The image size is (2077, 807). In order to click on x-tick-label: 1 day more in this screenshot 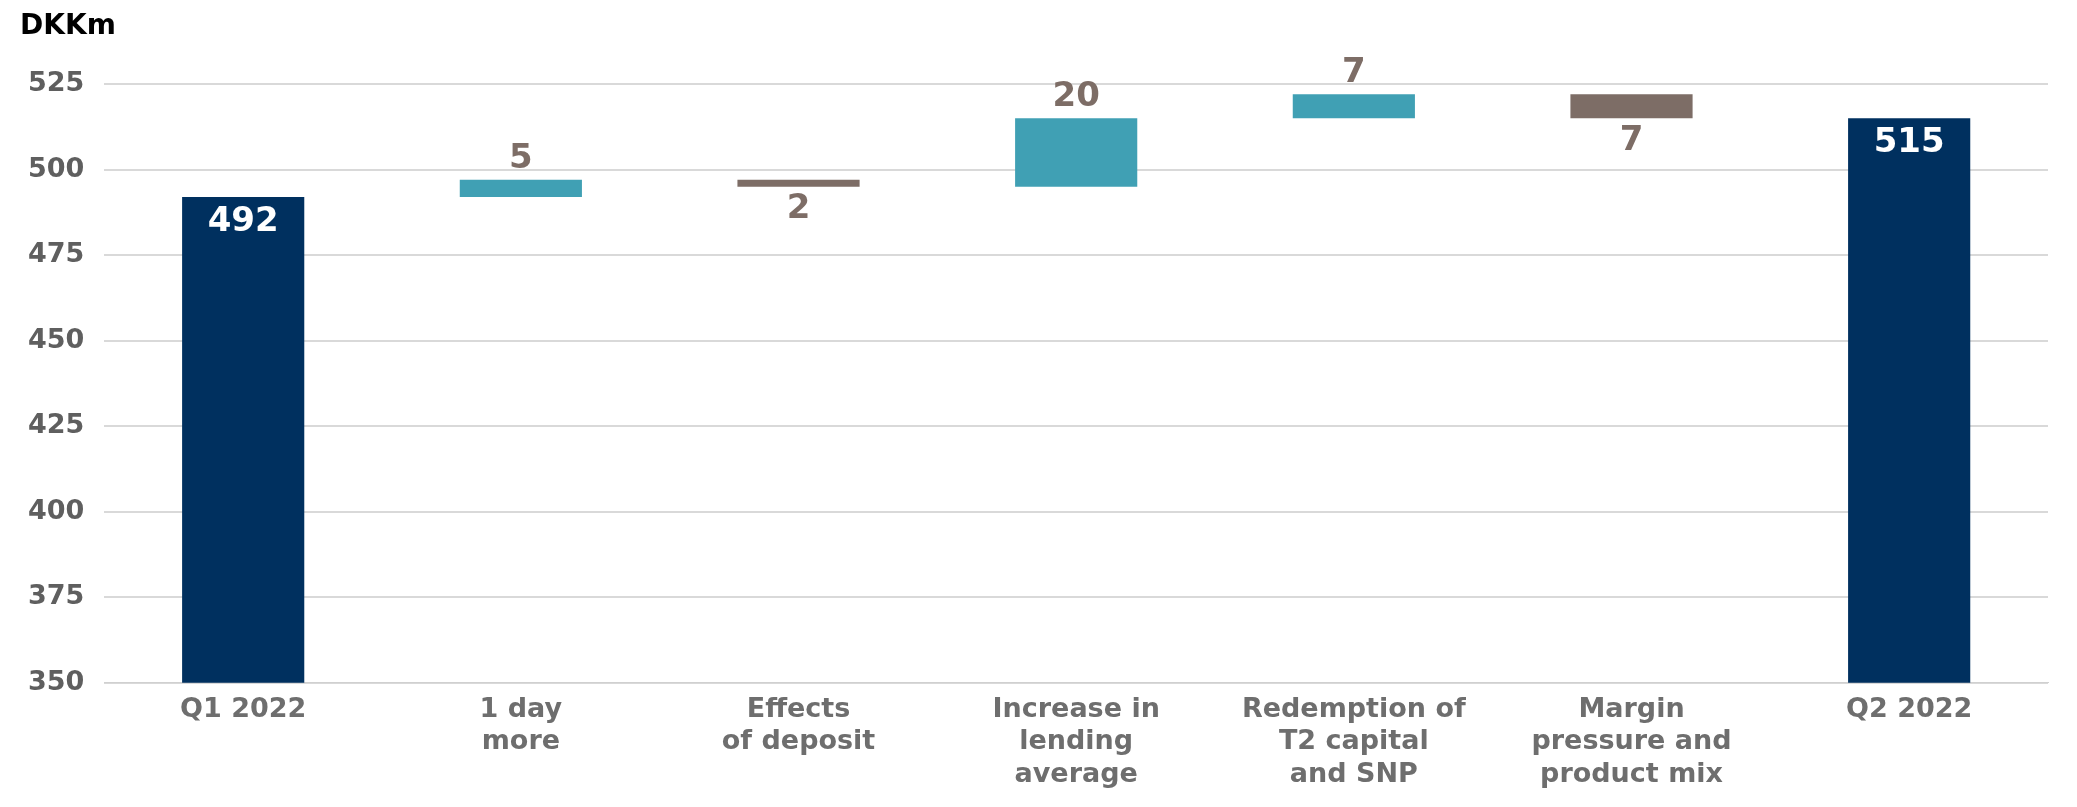, I will do `click(521, 724)`.